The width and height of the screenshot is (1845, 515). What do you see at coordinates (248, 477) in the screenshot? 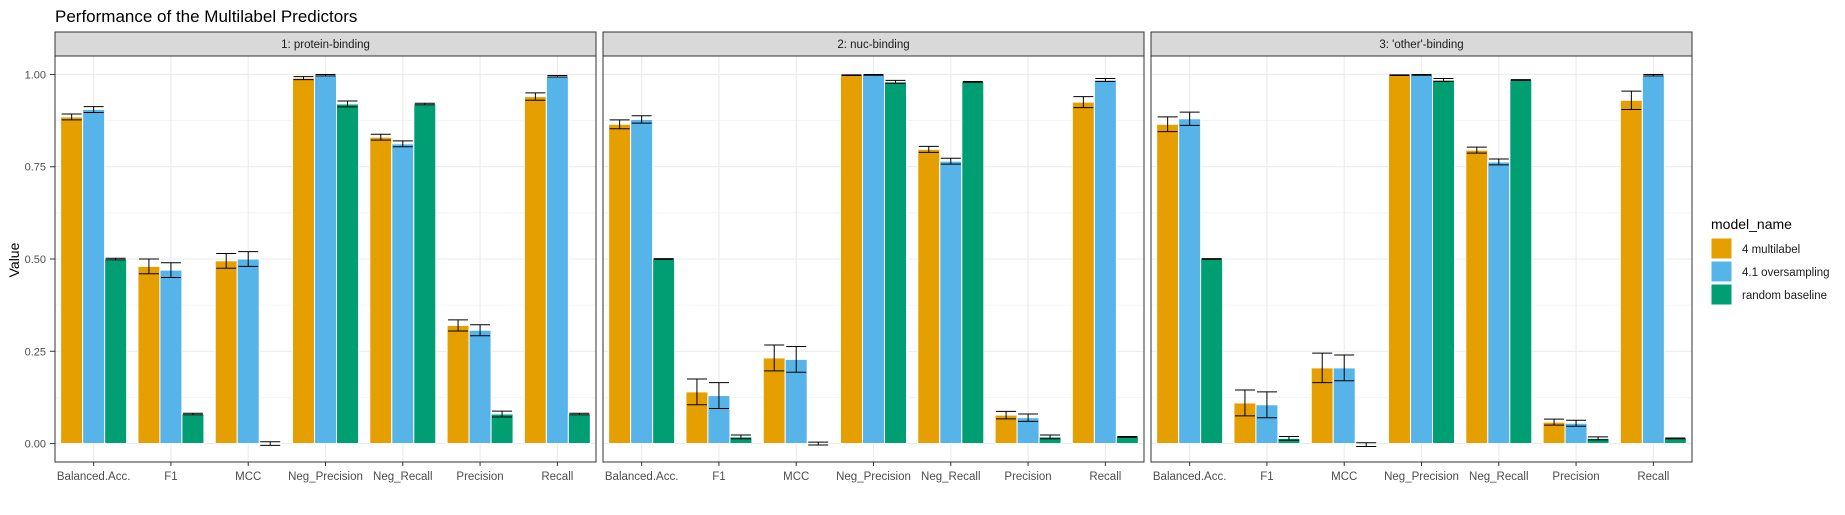
I see `x-tick-label: MCC` at bounding box center [248, 477].